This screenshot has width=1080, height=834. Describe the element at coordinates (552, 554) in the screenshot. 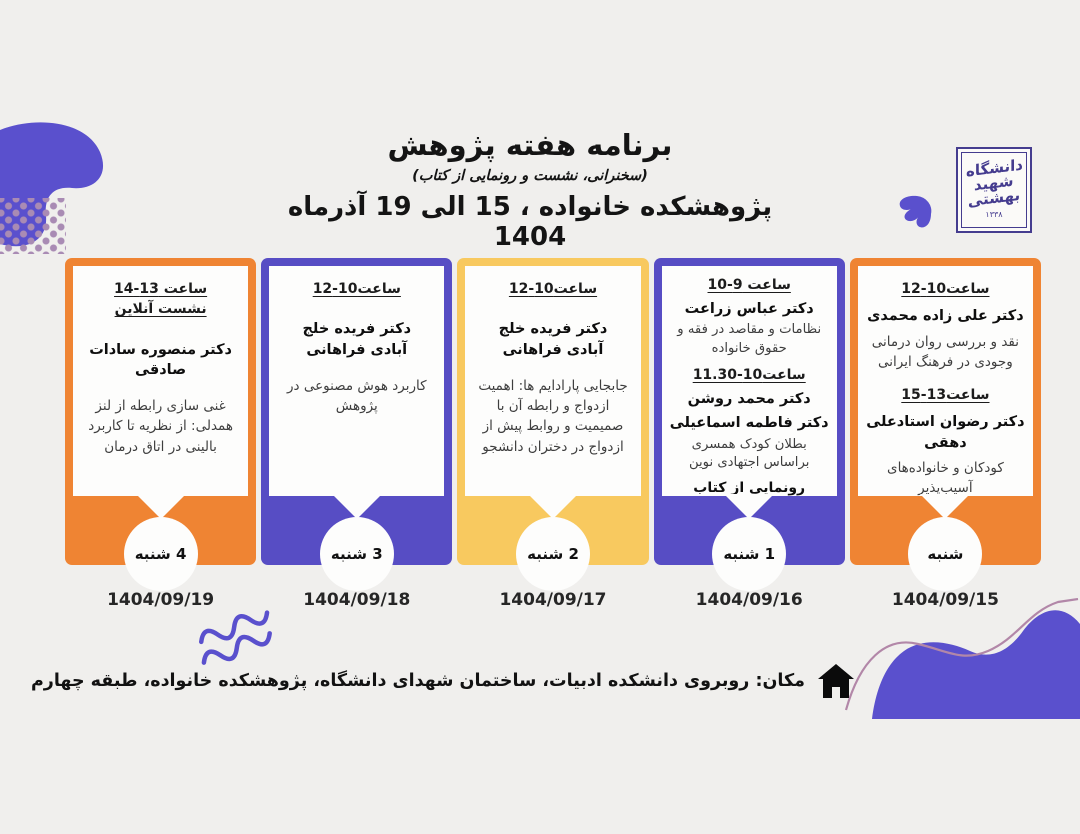

I see `day-bubble: 2 شنبه` at that location.